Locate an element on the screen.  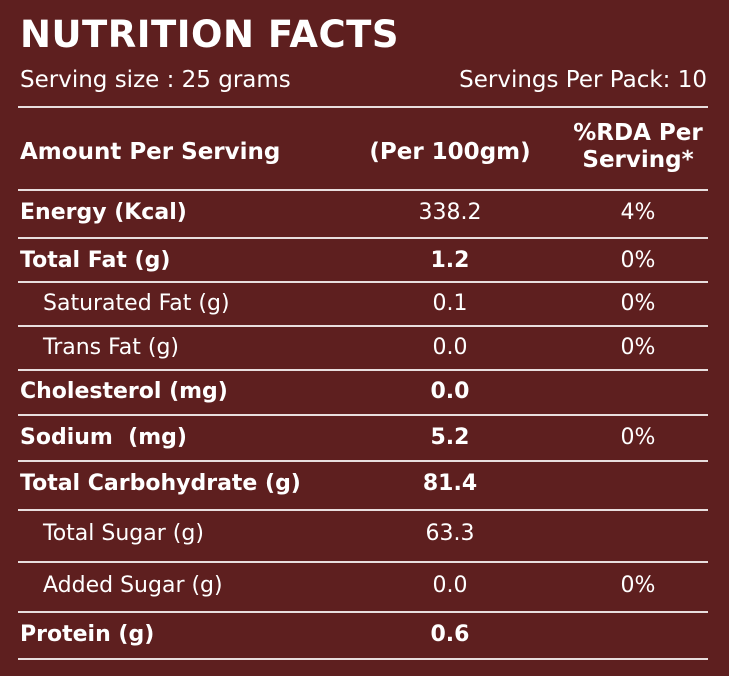
nutrient-name: Saturated Fat (g) is located at coordinates (136, 303).